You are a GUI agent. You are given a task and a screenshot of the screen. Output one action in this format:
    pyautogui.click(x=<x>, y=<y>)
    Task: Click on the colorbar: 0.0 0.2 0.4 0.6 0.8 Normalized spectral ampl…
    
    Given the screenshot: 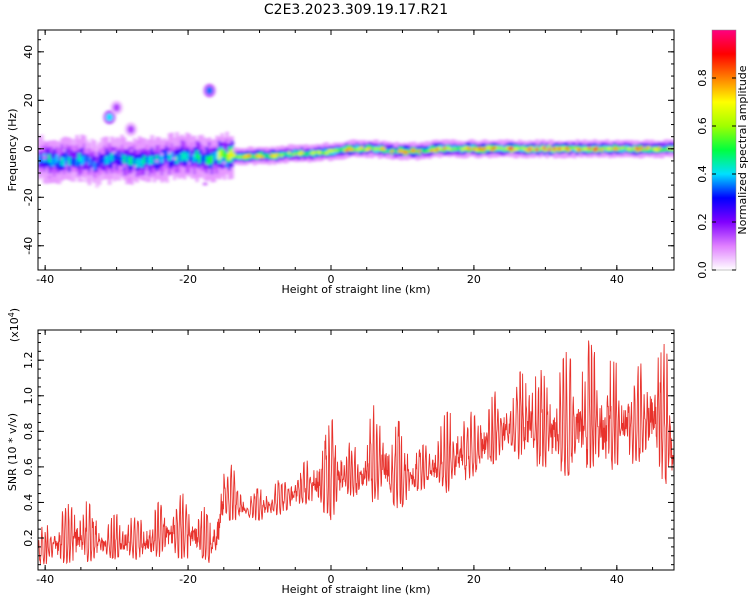 What is the action you would take?
    pyautogui.click(x=722, y=154)
    